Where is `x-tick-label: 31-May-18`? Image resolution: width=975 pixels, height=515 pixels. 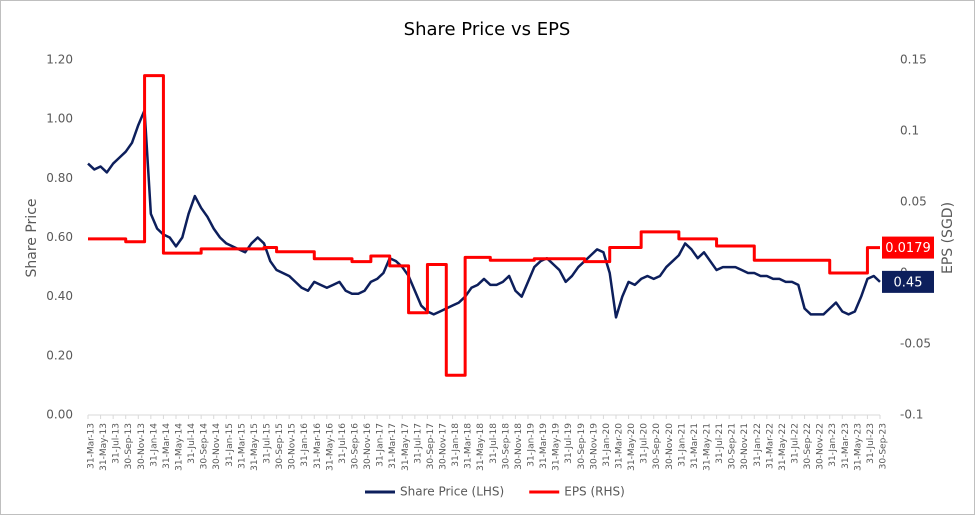
x-tick-label: 31-May-18 is located at coordinates (481, 447).